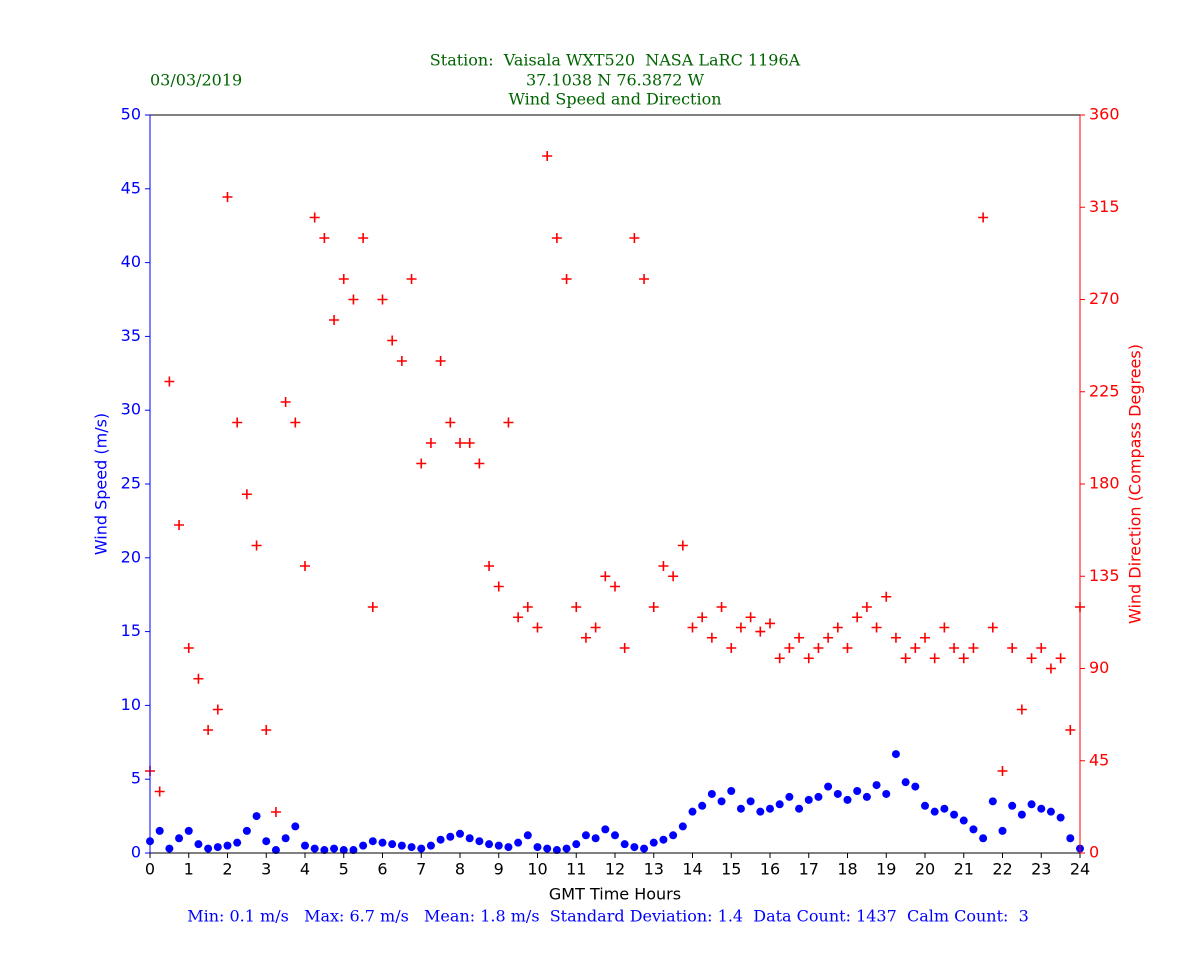  Describe the element at coordinates (101, 484) in the screenshot. I see `y-axis-label: Wind Speed (m/s)` at that location.